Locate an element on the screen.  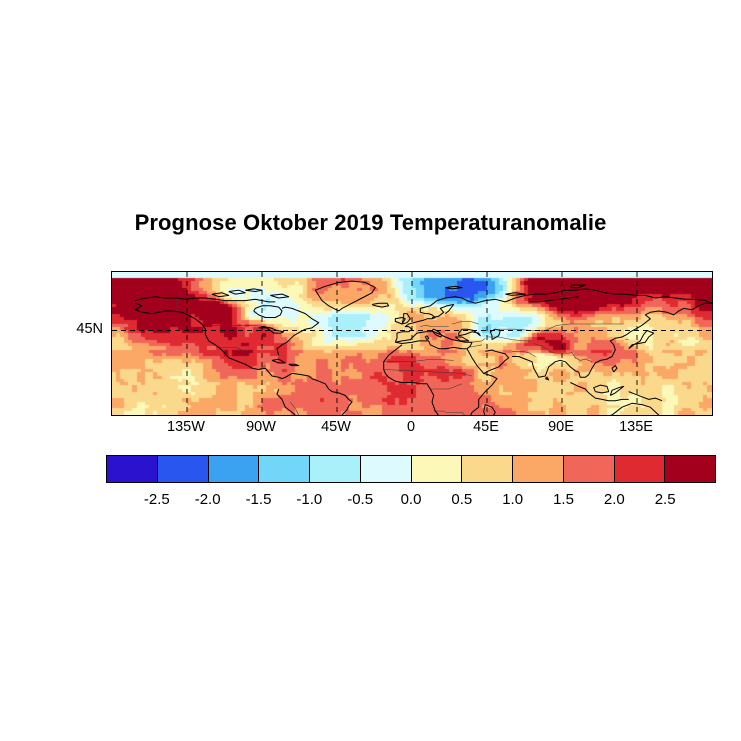
coastline-overlay is located at coordinates (423, 347).